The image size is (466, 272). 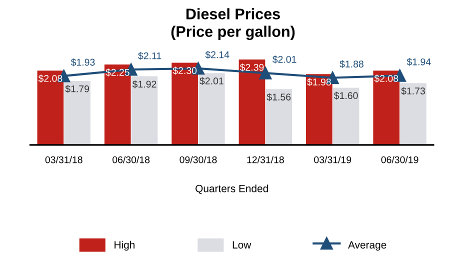 I want to click on chart-title: Diesel Prices (Price per gallon), so click(x=233, y=24).